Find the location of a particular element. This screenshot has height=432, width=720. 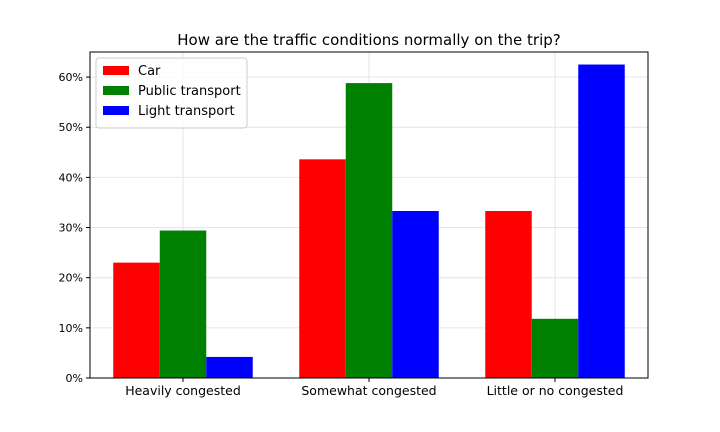

legend: Car Public transport Light transport is located at coordinates (171, 93).